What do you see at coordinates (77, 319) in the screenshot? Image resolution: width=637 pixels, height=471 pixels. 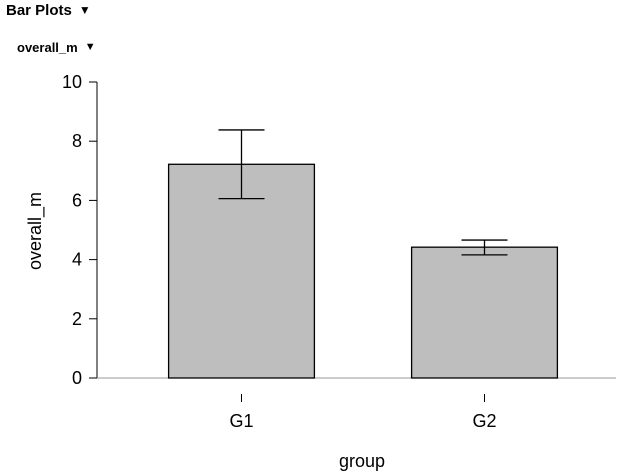 I see `y-tick-label: 2` at bounding box center [77, 319].